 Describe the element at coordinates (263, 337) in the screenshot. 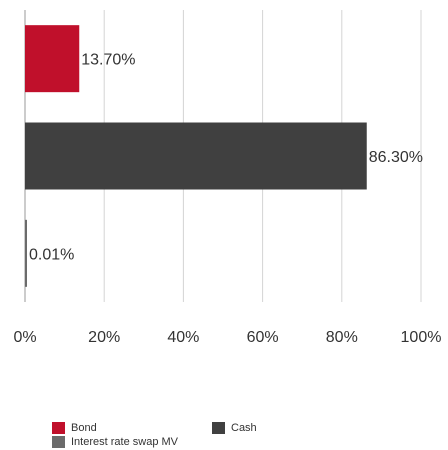

I see `x-tick-label: 60%` at that location.